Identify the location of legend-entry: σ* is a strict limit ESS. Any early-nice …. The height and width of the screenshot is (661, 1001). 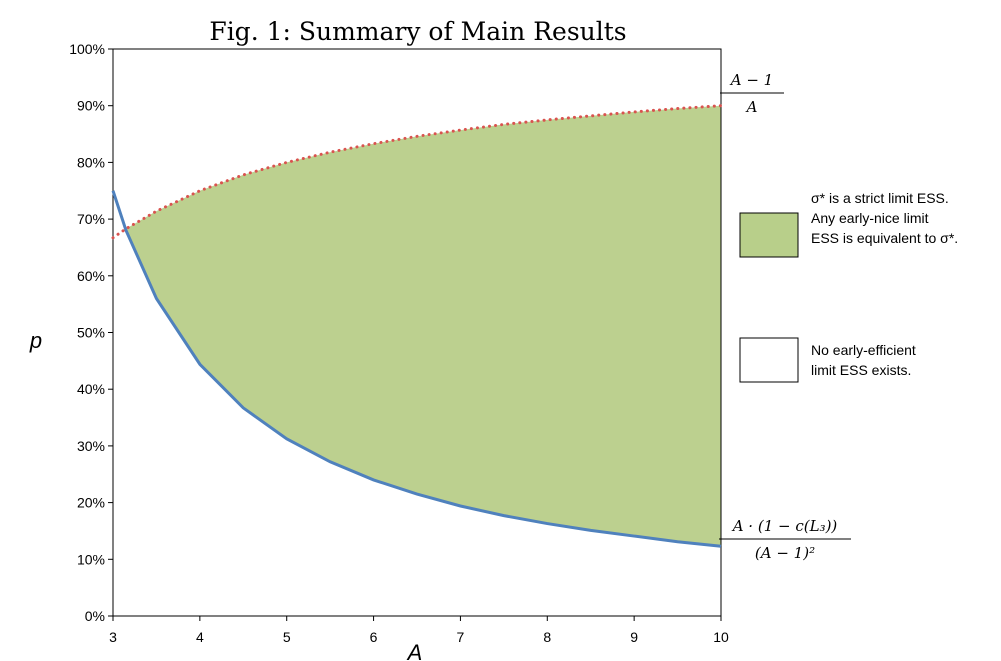
(848, 224).